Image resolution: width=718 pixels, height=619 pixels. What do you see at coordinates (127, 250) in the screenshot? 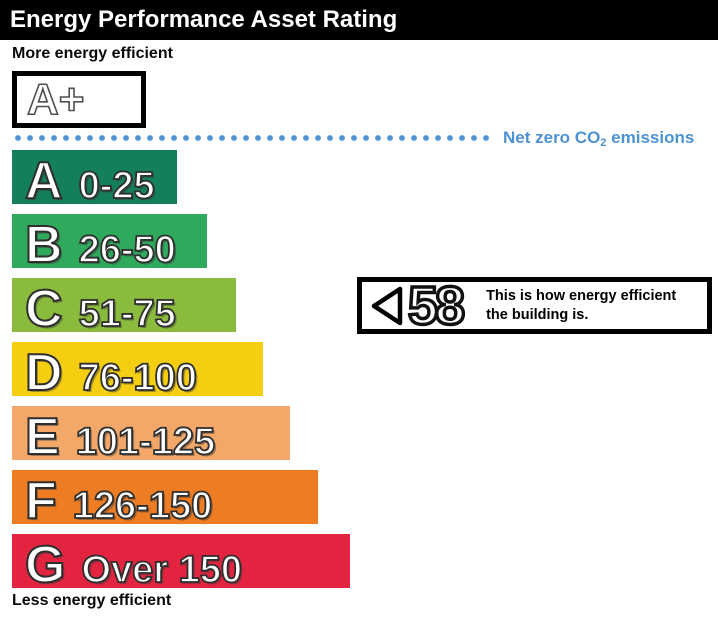
I see `band-b-range: 26-50` at bounding box center [127, 250].